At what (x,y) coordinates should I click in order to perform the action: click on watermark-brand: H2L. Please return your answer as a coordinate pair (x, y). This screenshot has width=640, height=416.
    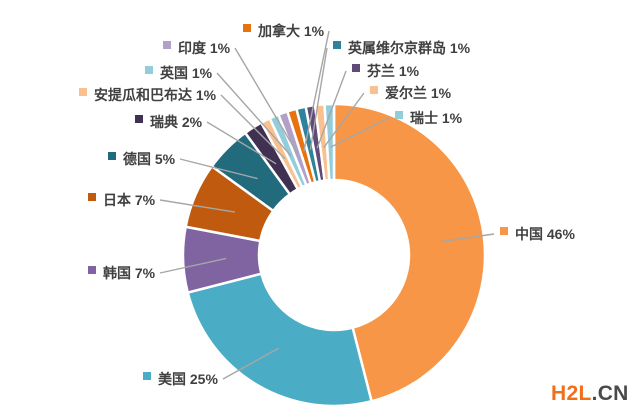
    Looking at the image, I should click on (571, 393).